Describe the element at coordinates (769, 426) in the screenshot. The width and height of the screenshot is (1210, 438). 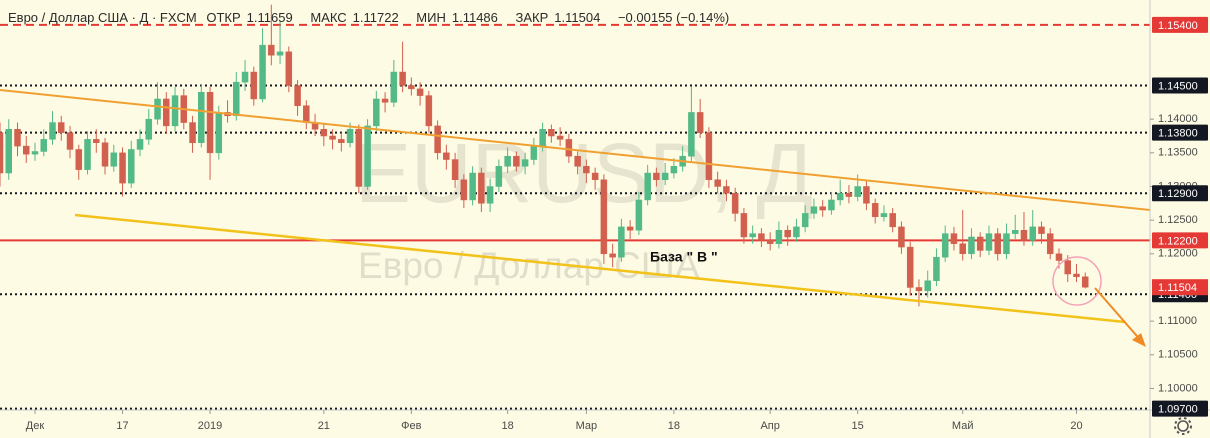
I see `x-tick-label: Апр` at that location.